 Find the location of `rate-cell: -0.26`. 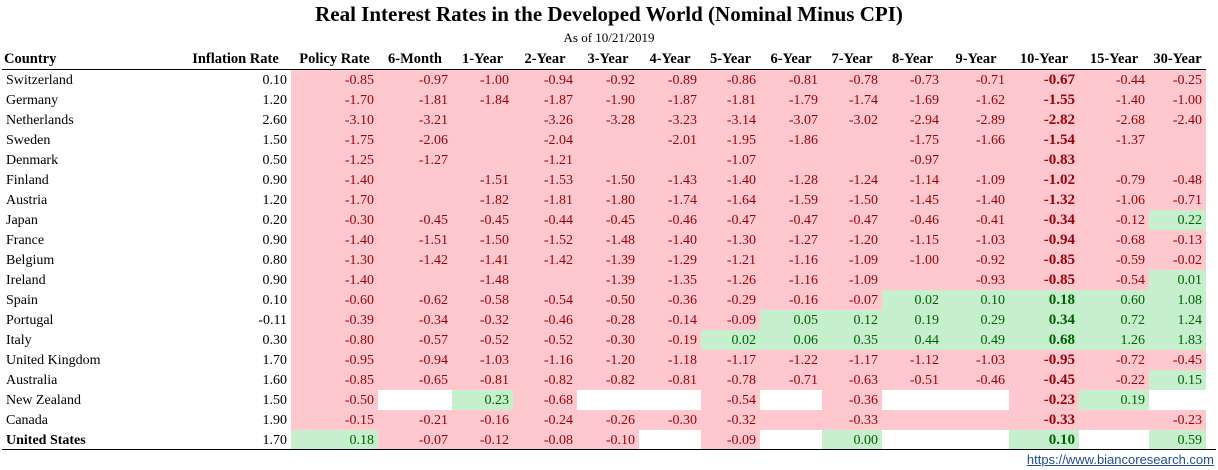

rate-cell: -0.26 is located at coordinates (608, 420).